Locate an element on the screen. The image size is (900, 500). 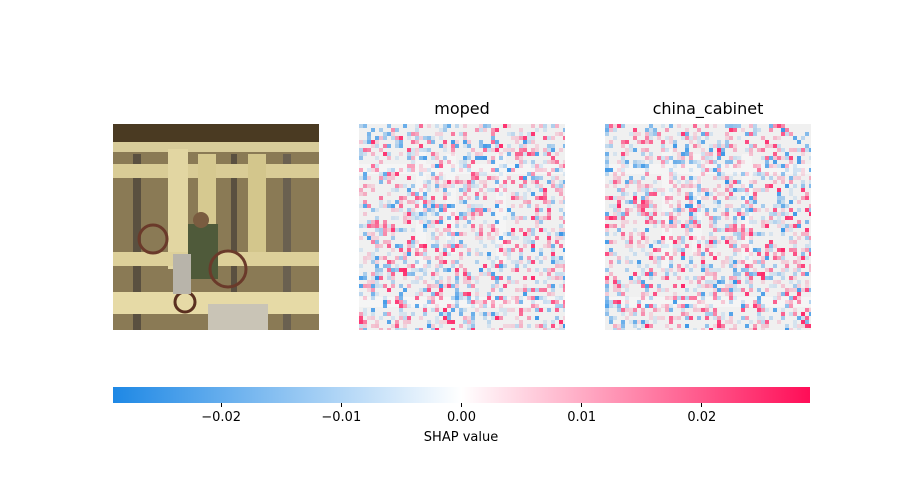
colorbar is located at coordinates (461, 395).